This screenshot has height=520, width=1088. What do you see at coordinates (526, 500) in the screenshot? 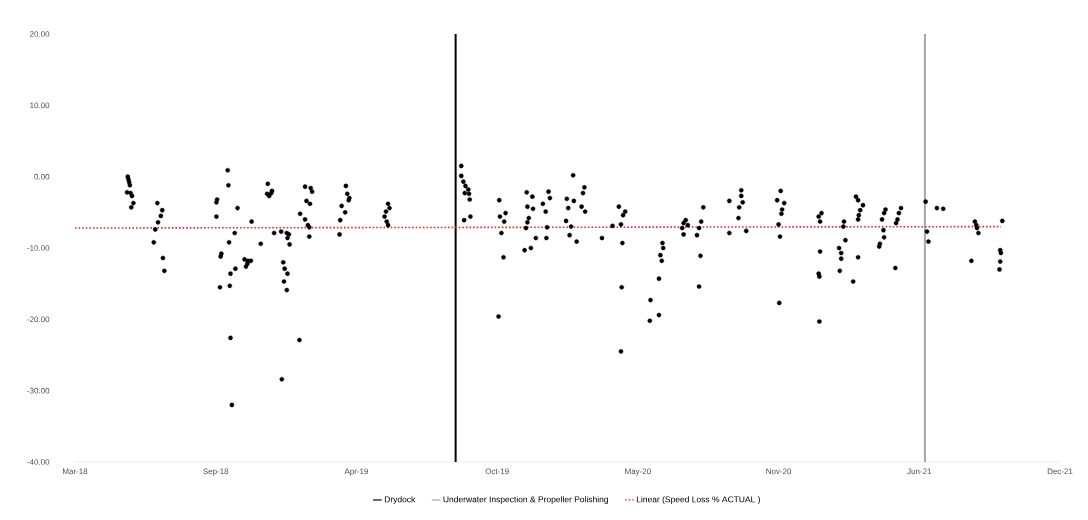
I see `legend-label: Underwater Inspection & Propeller Polishing` at bounding box center [526, 500].